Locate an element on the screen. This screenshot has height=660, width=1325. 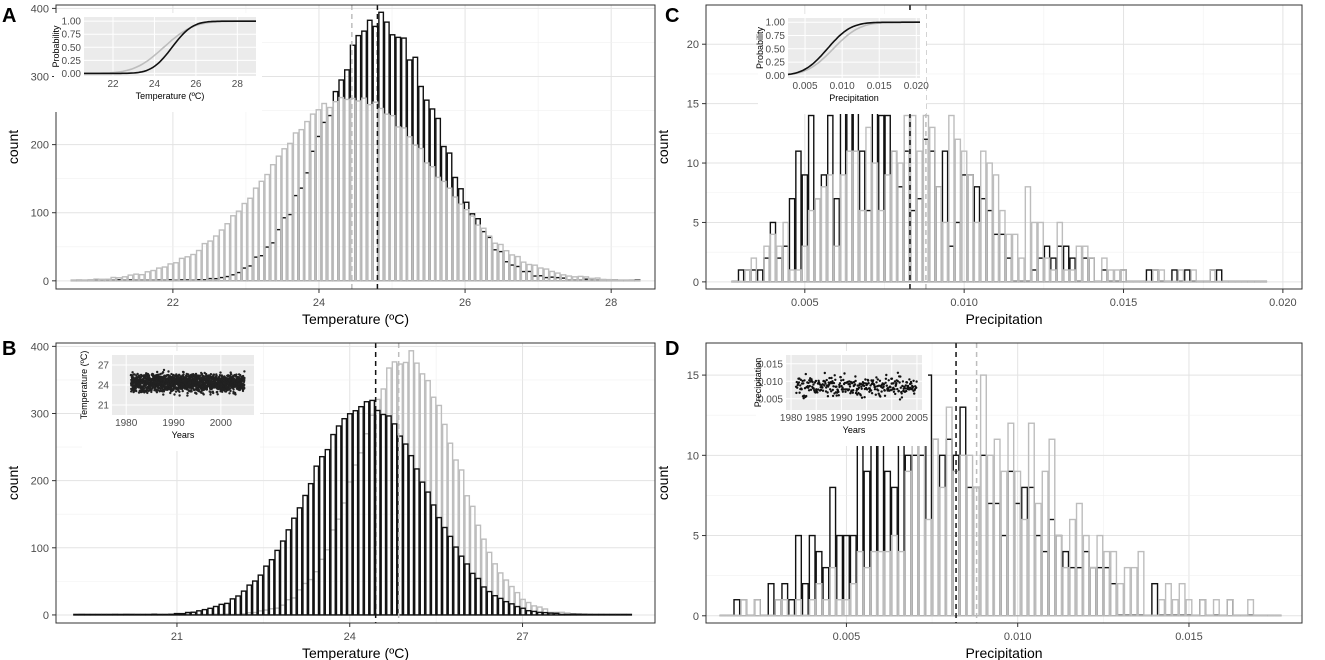
inset-x-tick-label: 24 is located at coordinates (155, 84).